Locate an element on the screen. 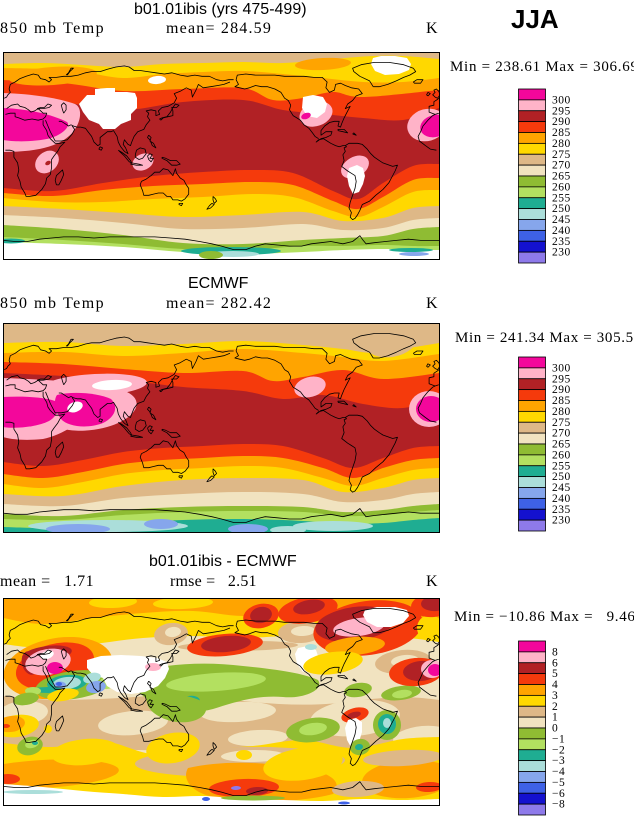  svg-text: −6 is located at coordinates (558, 794).